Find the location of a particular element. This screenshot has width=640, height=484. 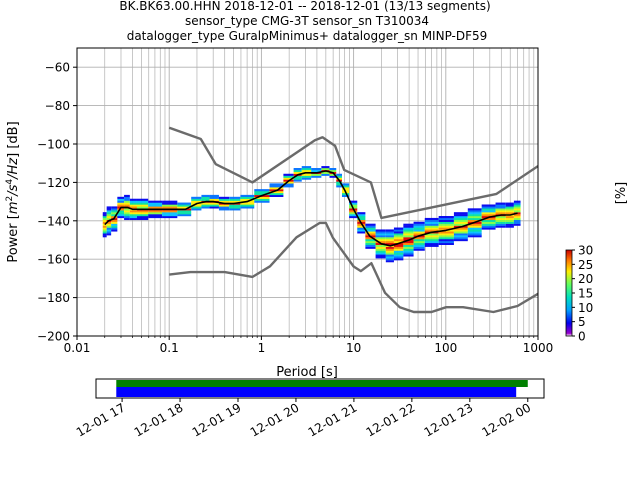

title-line-2: sensor_type CMG-3T sensor_sn T310034 is located at coordinates (307, 21).